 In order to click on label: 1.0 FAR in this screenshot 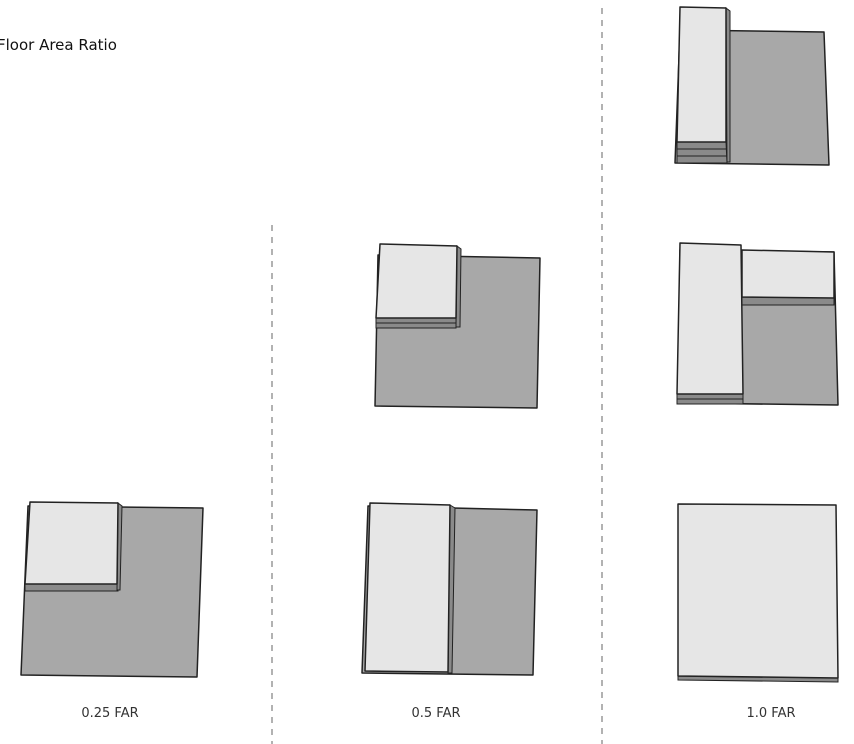, I will do `click(770, 713)`.